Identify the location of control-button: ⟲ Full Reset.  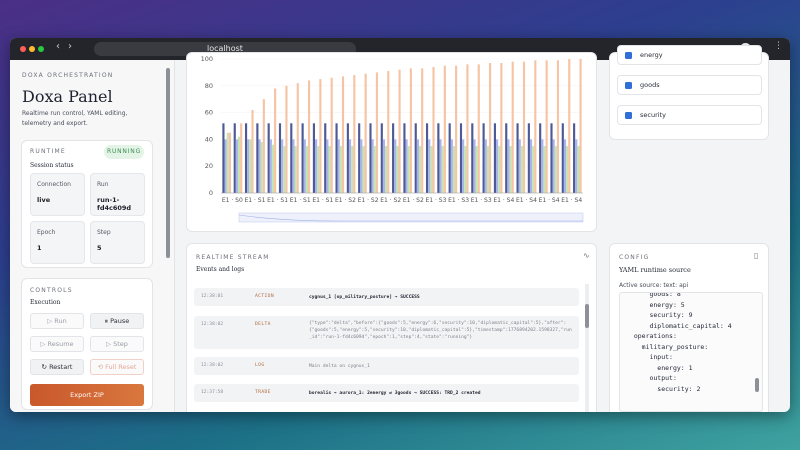
(117, 367).